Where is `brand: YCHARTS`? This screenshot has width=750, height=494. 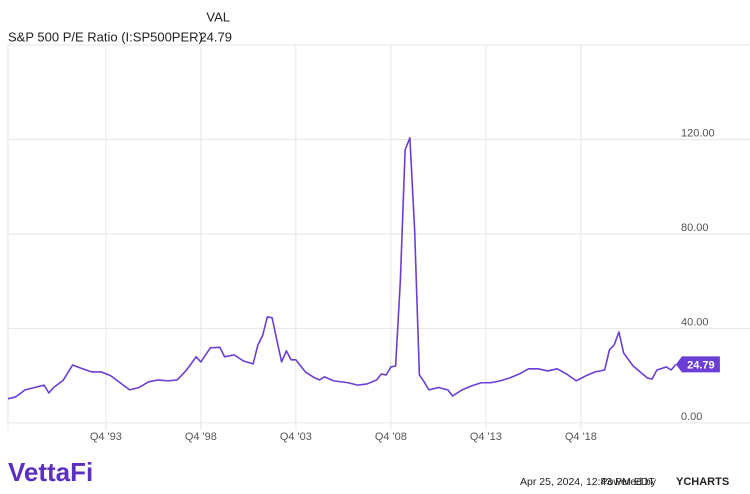
brand: YCHARTS is located at coordinates (702, 482).